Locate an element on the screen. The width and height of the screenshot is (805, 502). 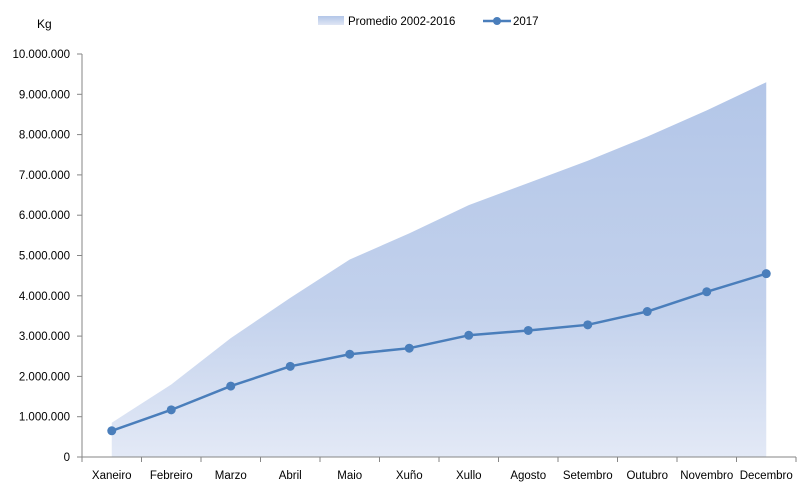
x-tick-label: Xuño is located at coordinates (409, 476).